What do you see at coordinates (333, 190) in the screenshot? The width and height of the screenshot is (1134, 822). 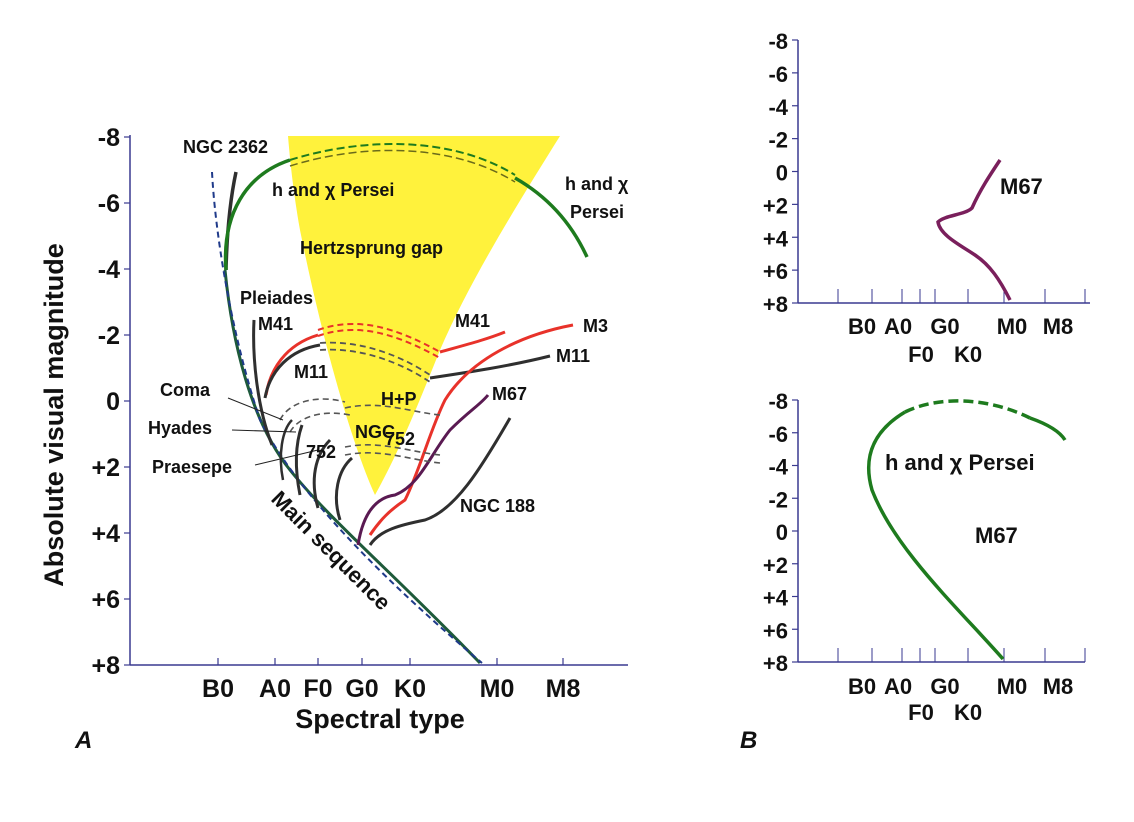 I see `label-hchi-inner: h and χ Persei` at bounding box center [333, 190].